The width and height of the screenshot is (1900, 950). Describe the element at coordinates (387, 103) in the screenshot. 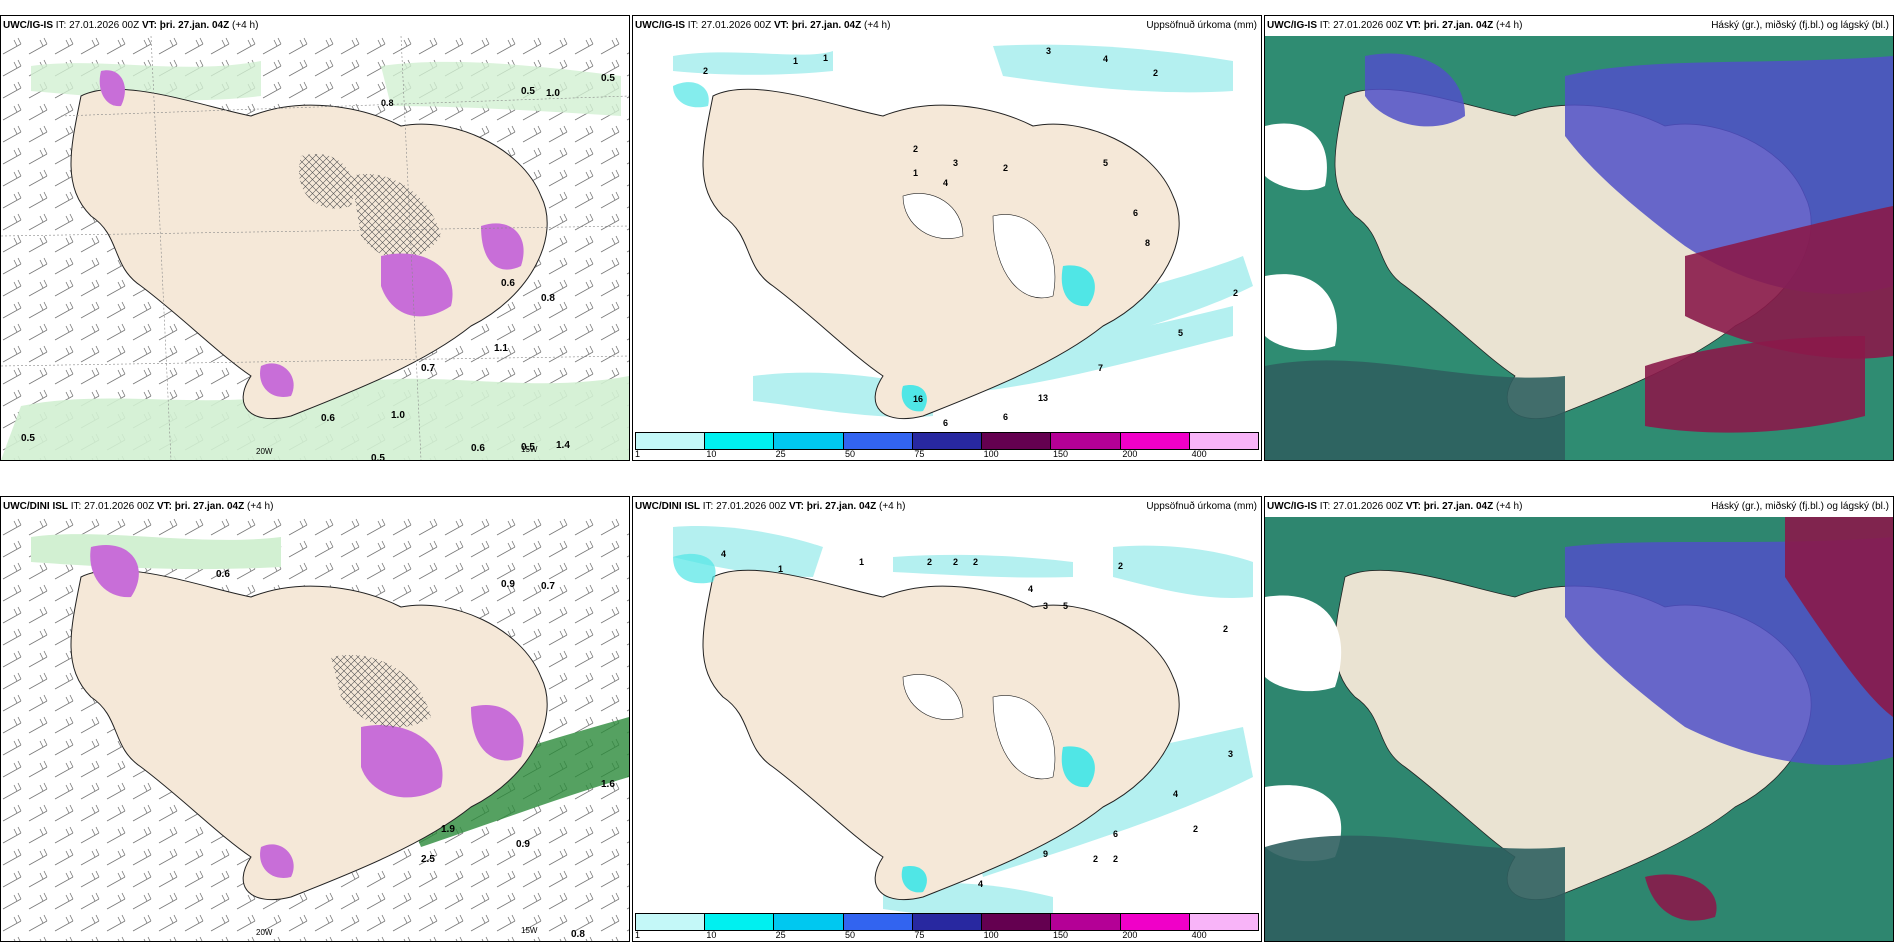

I see `icing-value: 0.8` at that location.